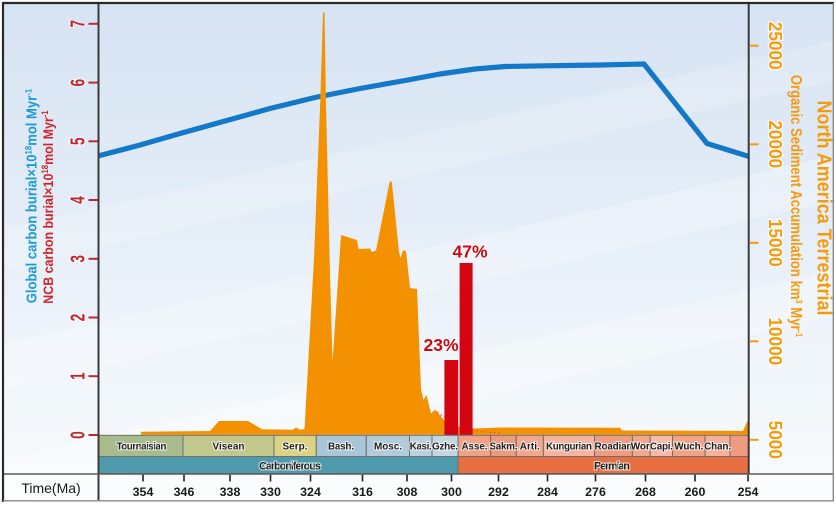  What do you see at coordinates (77, 82) in the screenshot?
I see `svg-text: 6` at bounding box center [77, 82].